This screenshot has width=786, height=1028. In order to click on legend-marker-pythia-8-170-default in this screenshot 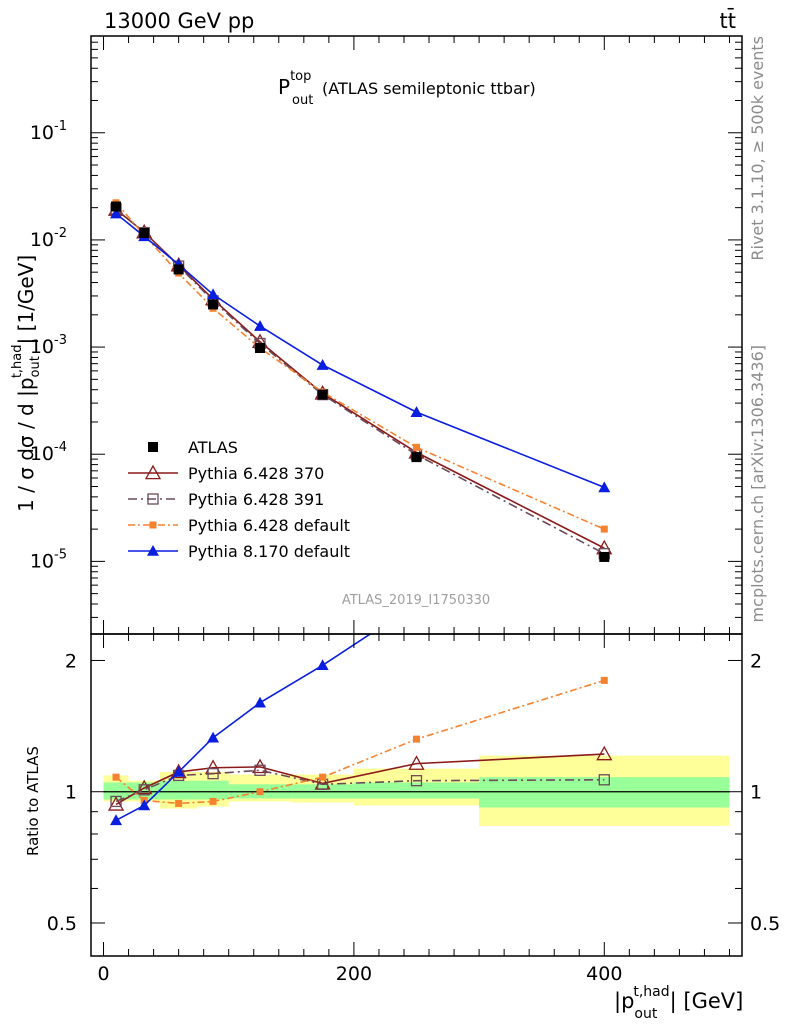, I will do `click(153, 550)`.